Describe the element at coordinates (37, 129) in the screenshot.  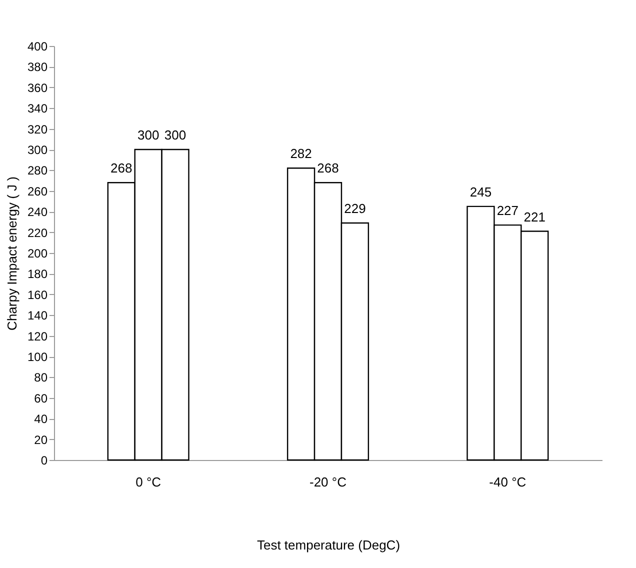
I see `y-tick-label: 320` at that location.